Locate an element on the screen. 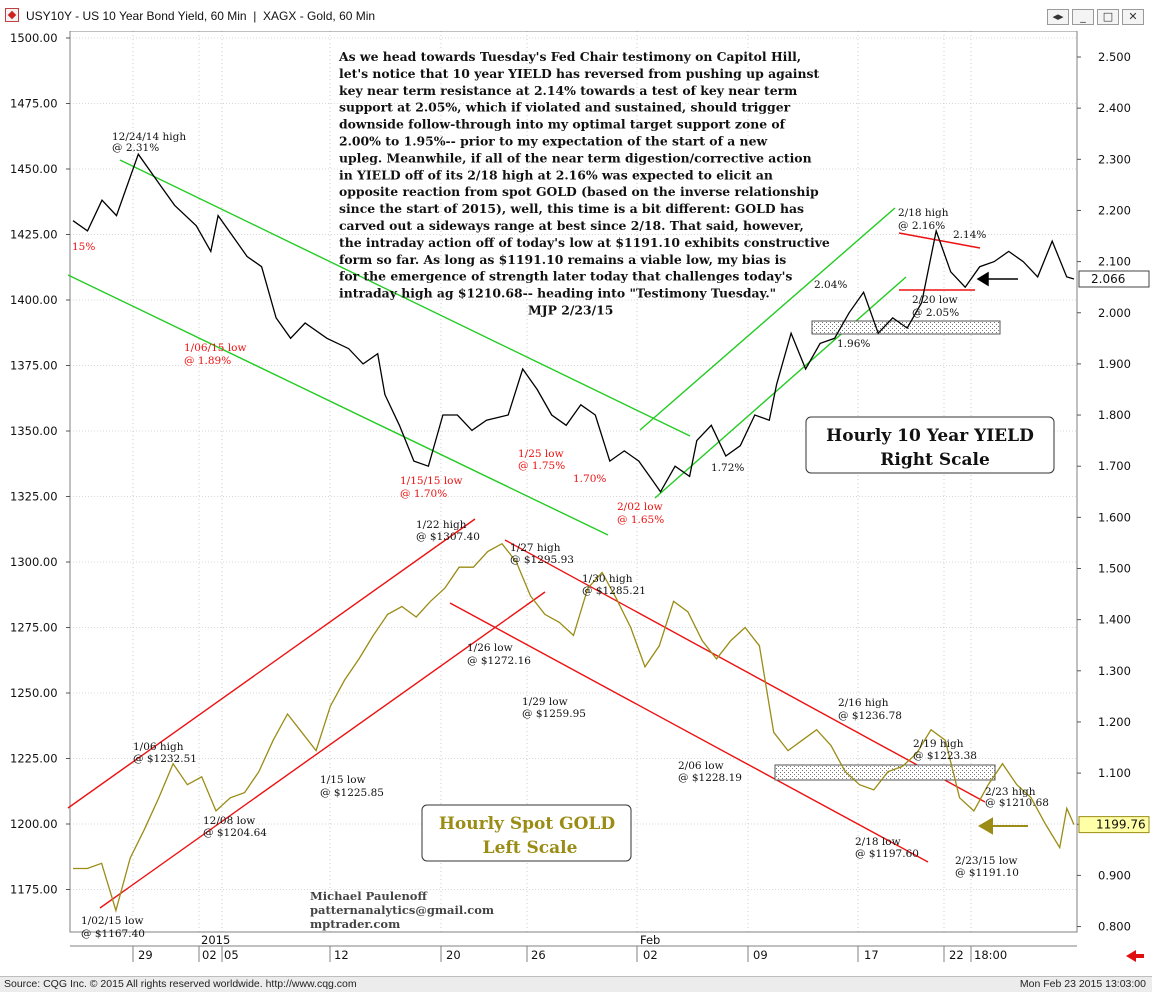 The image size is (1152, 992). left-tick-label: 1375.00 is located at coordinates (34, 366).